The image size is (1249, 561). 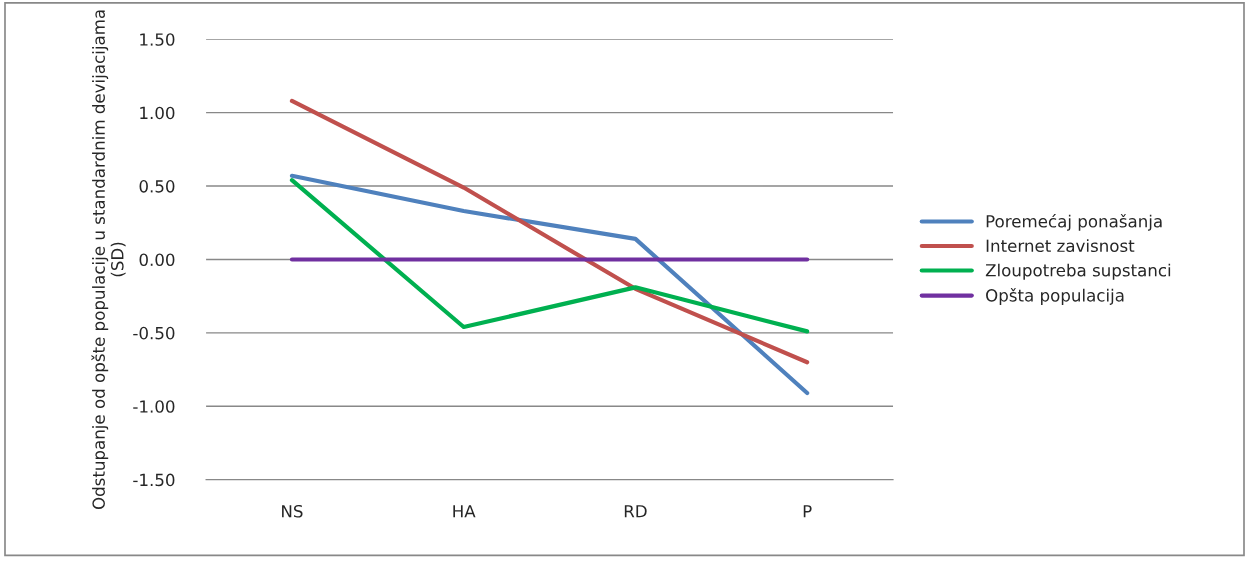 I want to click on y-tick-label: -0.50, so click(x=154, y=333).